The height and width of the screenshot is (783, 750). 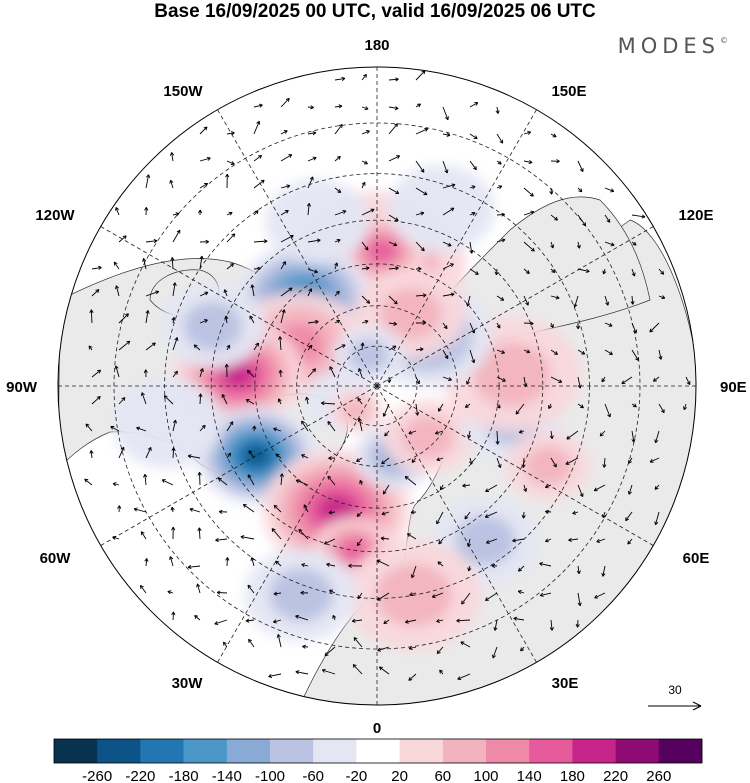 What do you see at coordinates (357, 775) in the screenshot?
I see `colorbar-tick-label: -20` at bounding box center [357, 775].